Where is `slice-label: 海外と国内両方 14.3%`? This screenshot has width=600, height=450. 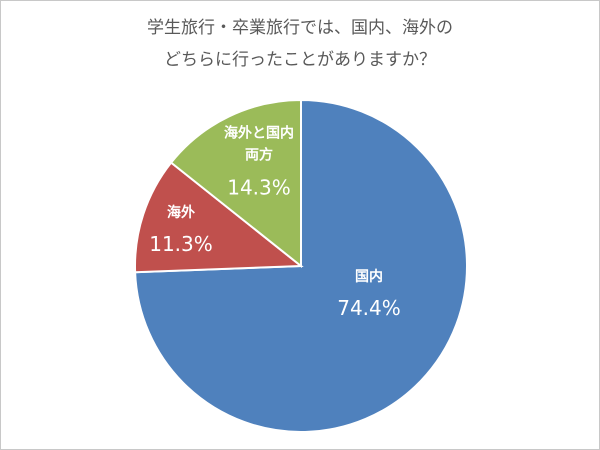
slice-label: 海外と国内両方 14.3% is located at coordinates (259, 161).